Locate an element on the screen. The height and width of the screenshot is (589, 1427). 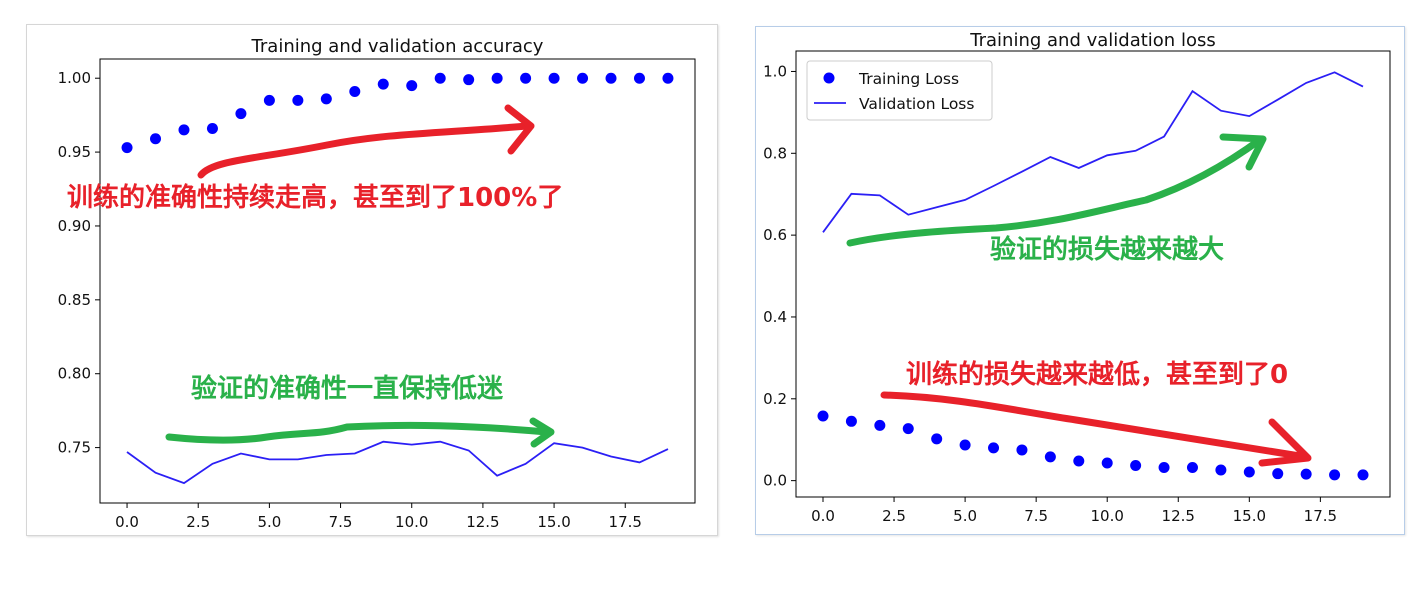
loss-validation-arrow-head is located at coordinates (1243, 152).